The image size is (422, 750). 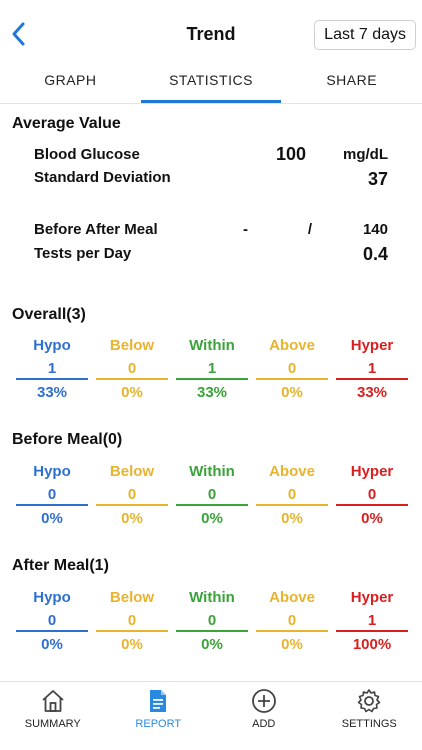 What do you see at coordinates (372, 518) in the screenshot?
I see `percent-hyper: 0%` at bounding box center [372, 518].